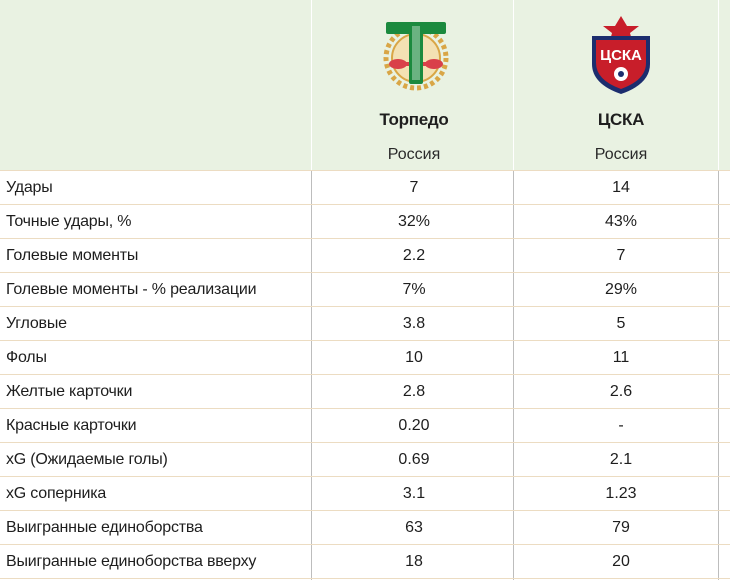  What do you see at coordinates (365, 562) in the screenshot?
I see `table-row: Выигранные единоборства вверху 18 20` at bounding box center [365, 562].